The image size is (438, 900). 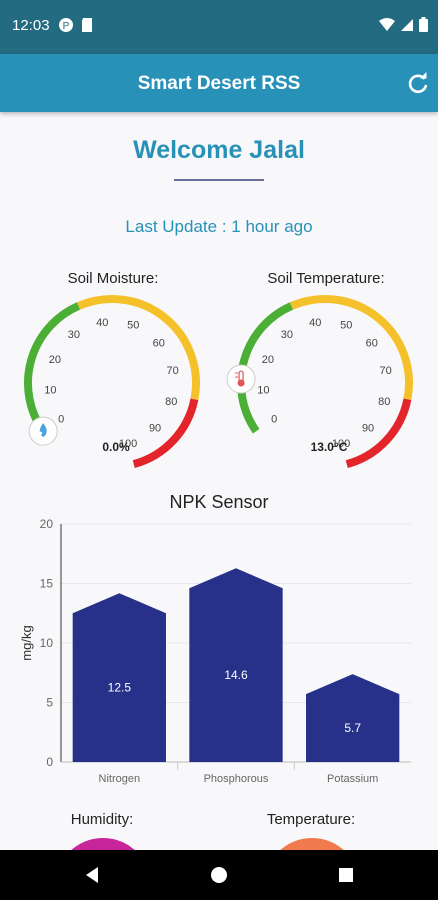 I want to click on soil-moisture-label: Soil Moisture:, so click(x=113, y=278).